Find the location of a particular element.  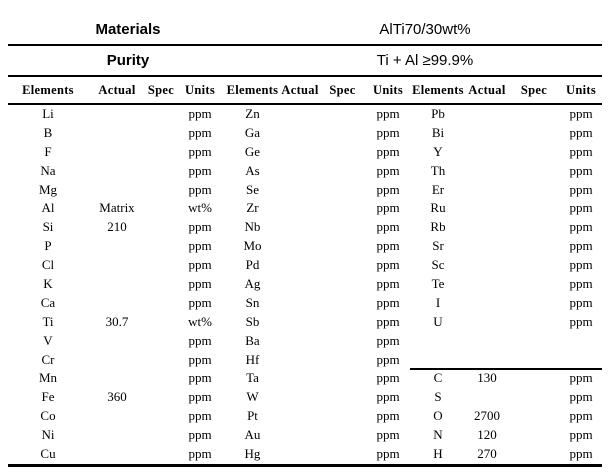

cell-elements-group2: As is located at coordinates (252, 170).